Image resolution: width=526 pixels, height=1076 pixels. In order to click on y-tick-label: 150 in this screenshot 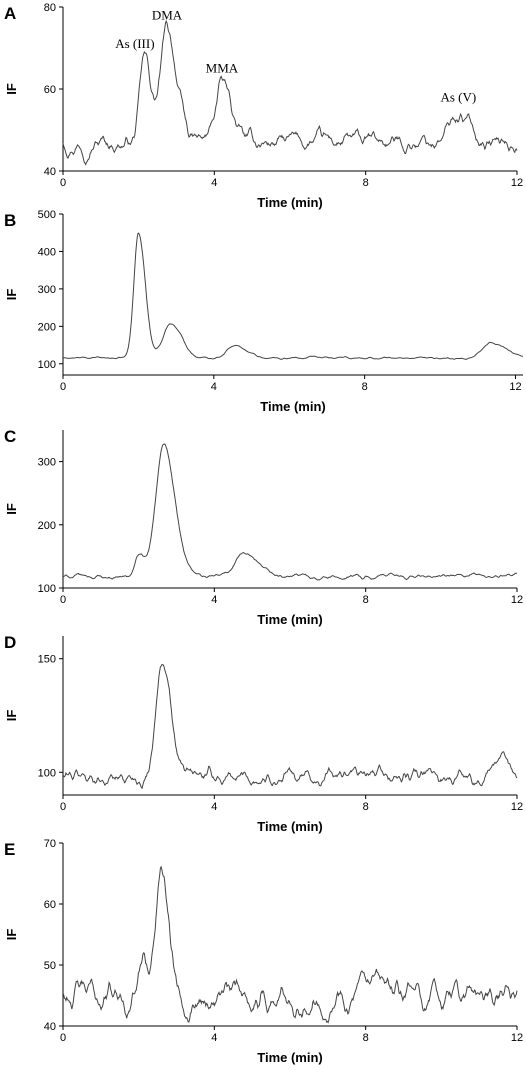, I will do `click(47, 660)`.